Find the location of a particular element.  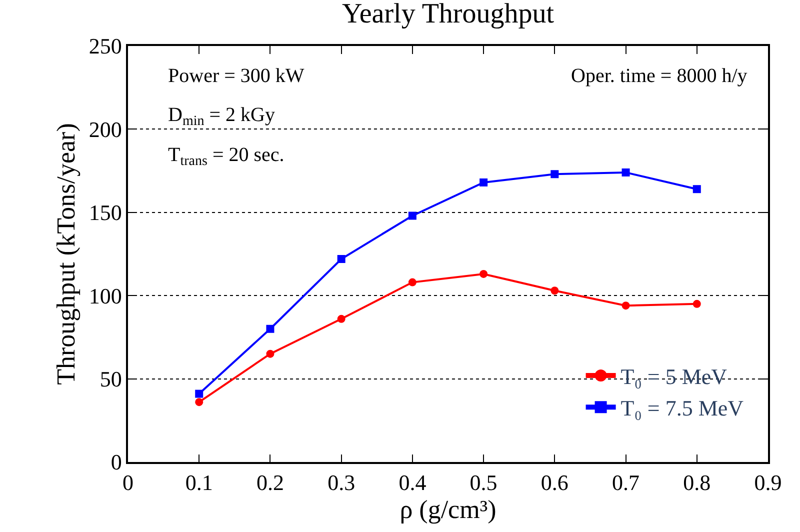

y-tick-label: 0 is located at coordinates (116, 462).